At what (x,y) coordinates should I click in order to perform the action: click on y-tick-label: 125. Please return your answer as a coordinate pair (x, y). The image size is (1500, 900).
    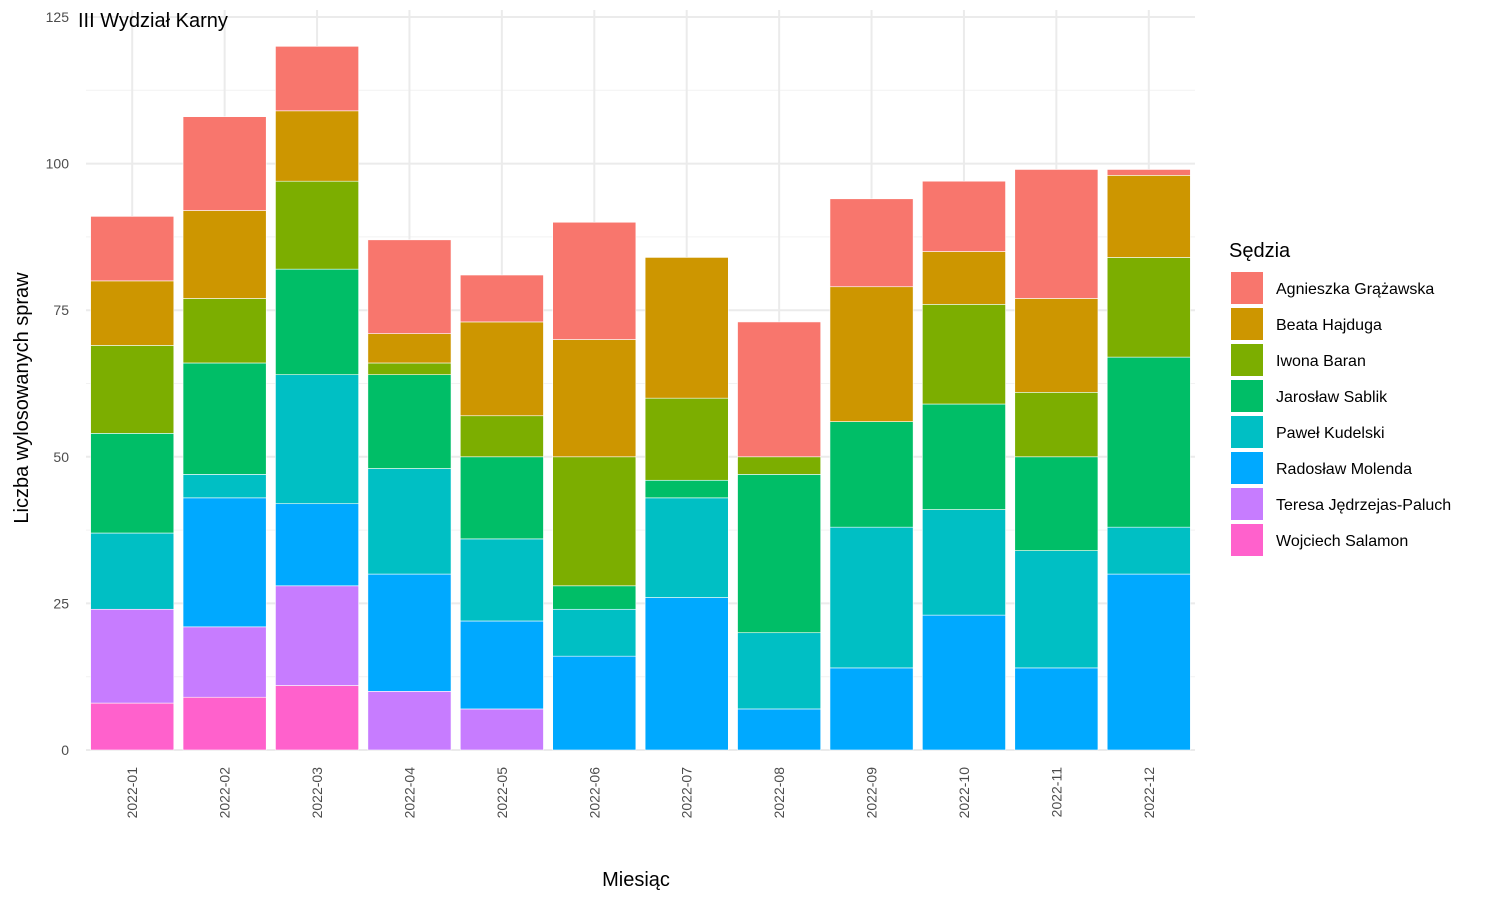
    Looking at the image, I should click on (58, 17).